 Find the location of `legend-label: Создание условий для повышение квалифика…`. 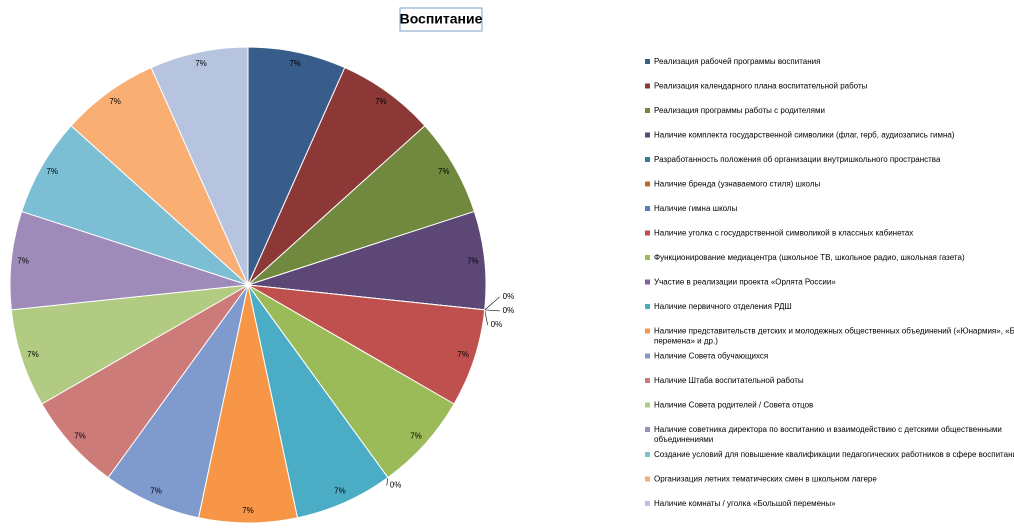

legend-label: Создание условий для повышение квалифика… is located at coordinates (834, 454).